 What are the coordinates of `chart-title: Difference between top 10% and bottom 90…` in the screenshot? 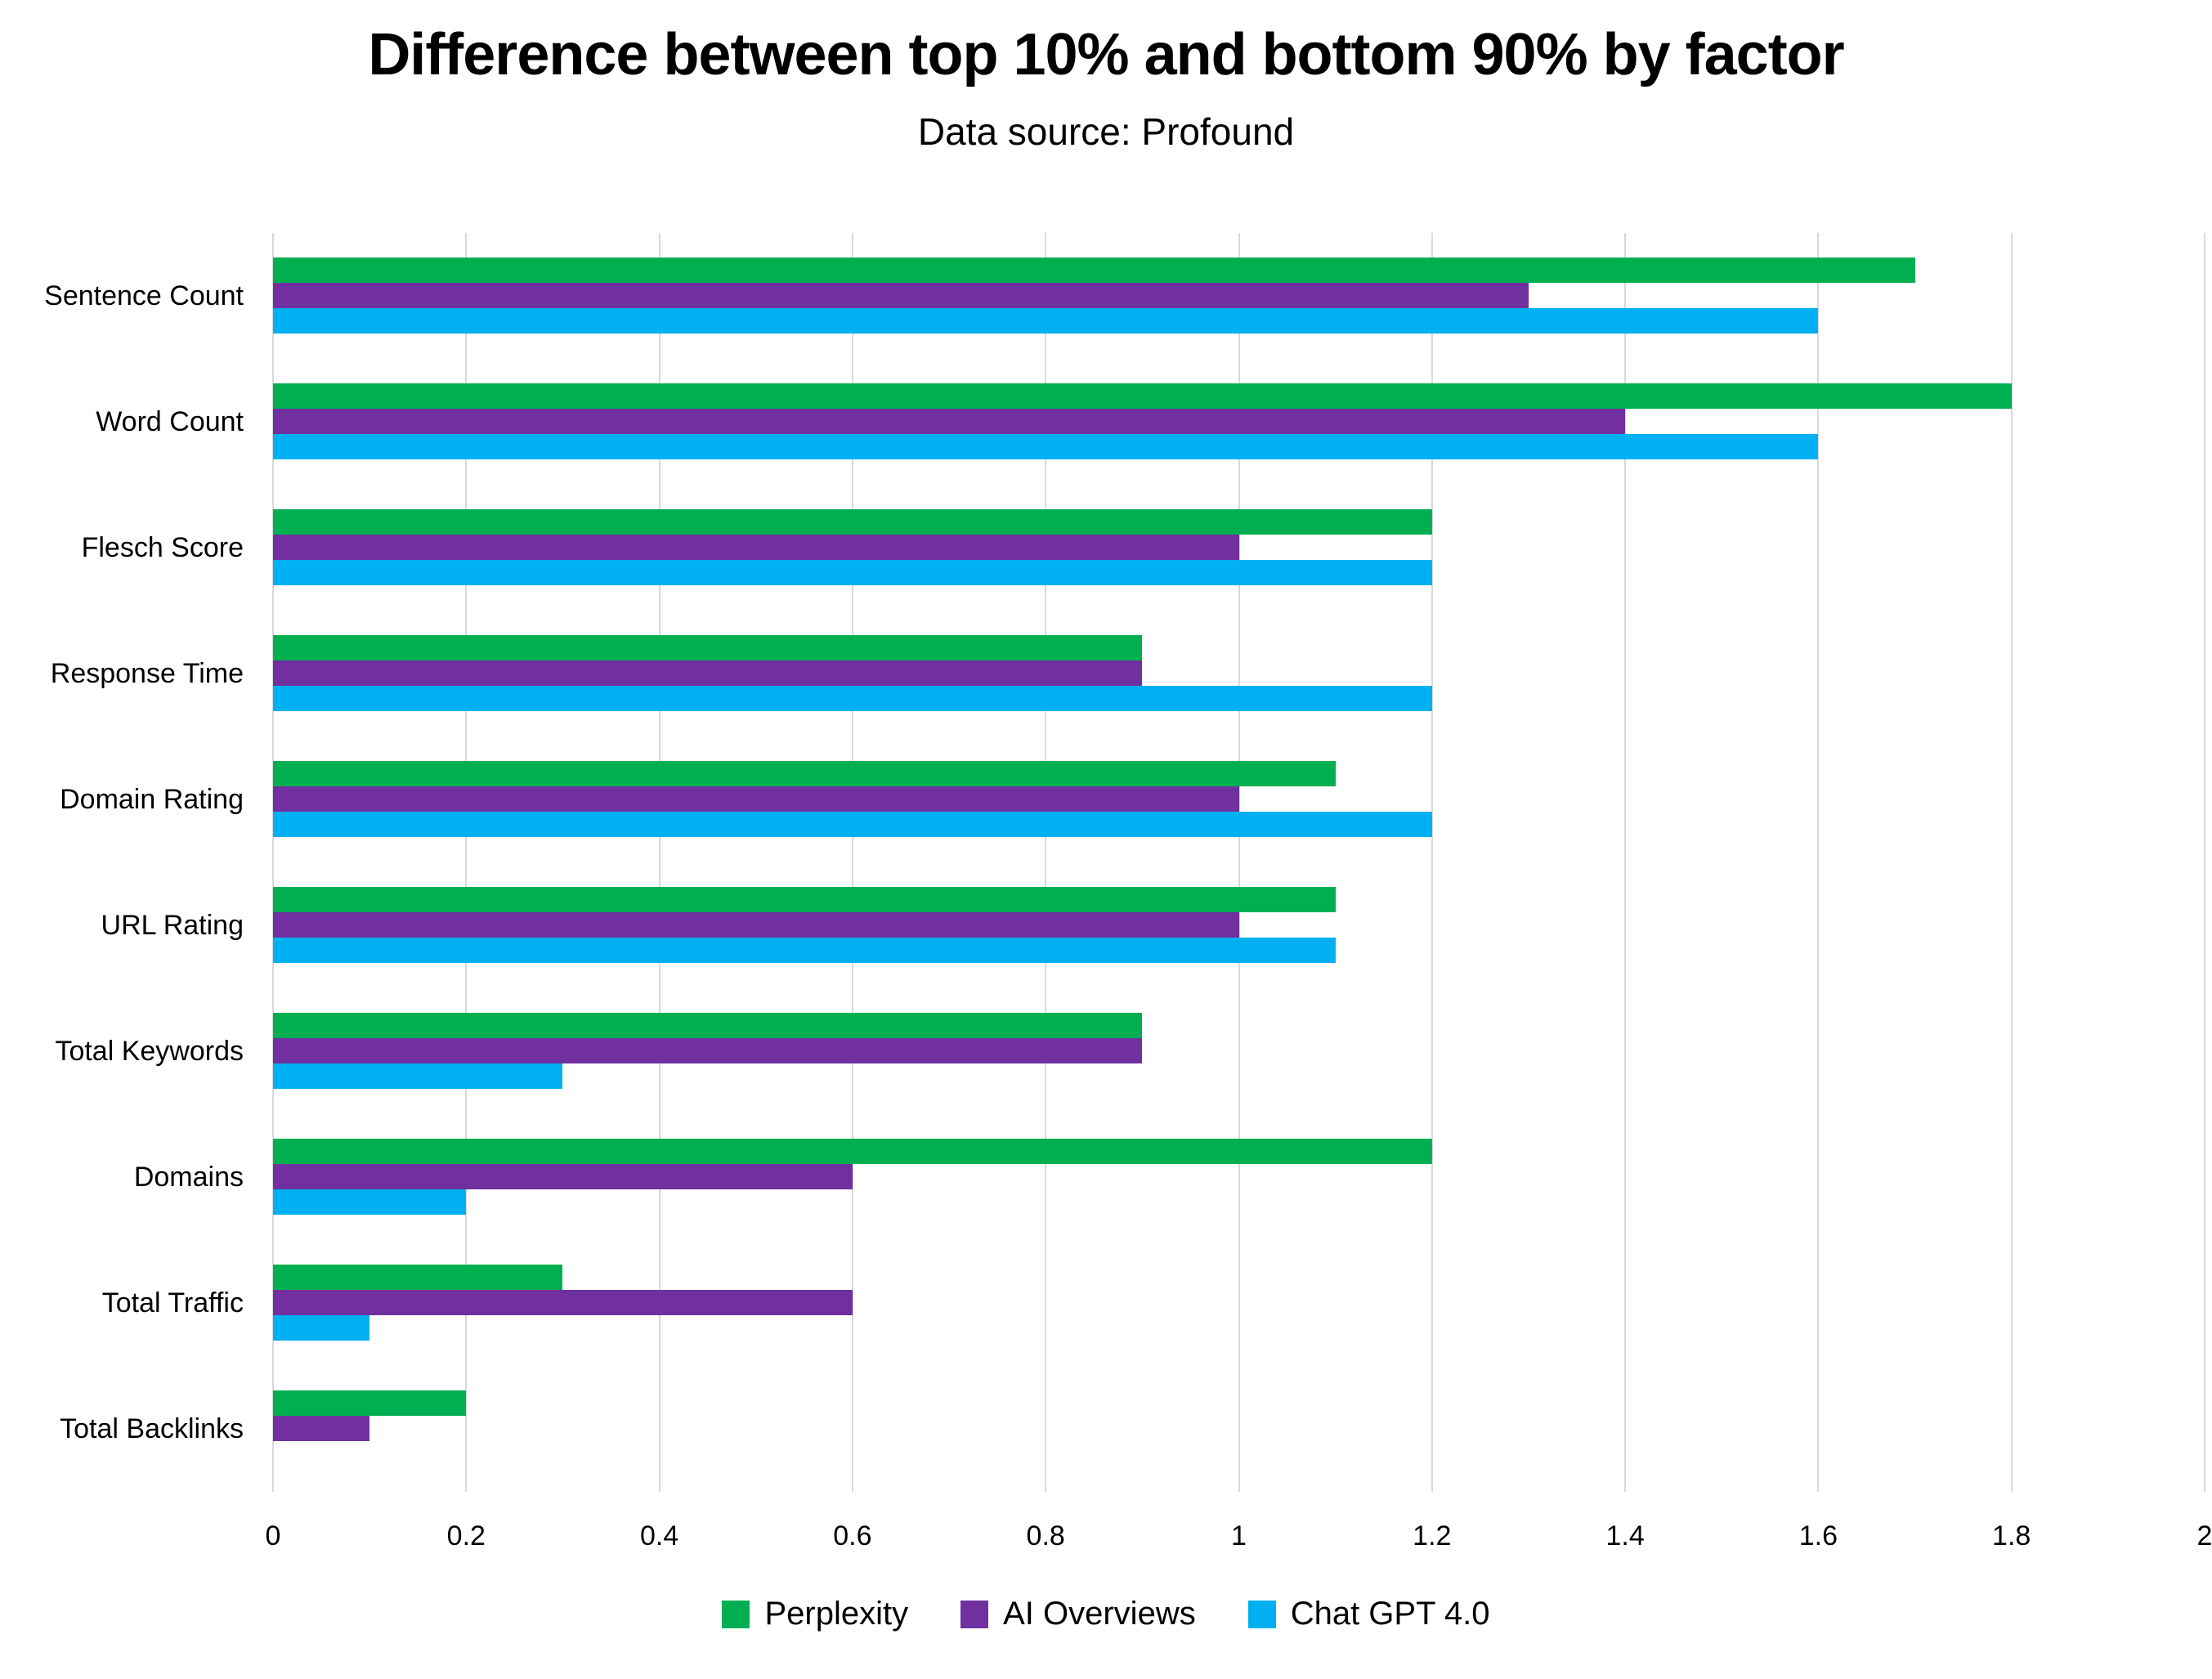 It's located at (1106, 54).